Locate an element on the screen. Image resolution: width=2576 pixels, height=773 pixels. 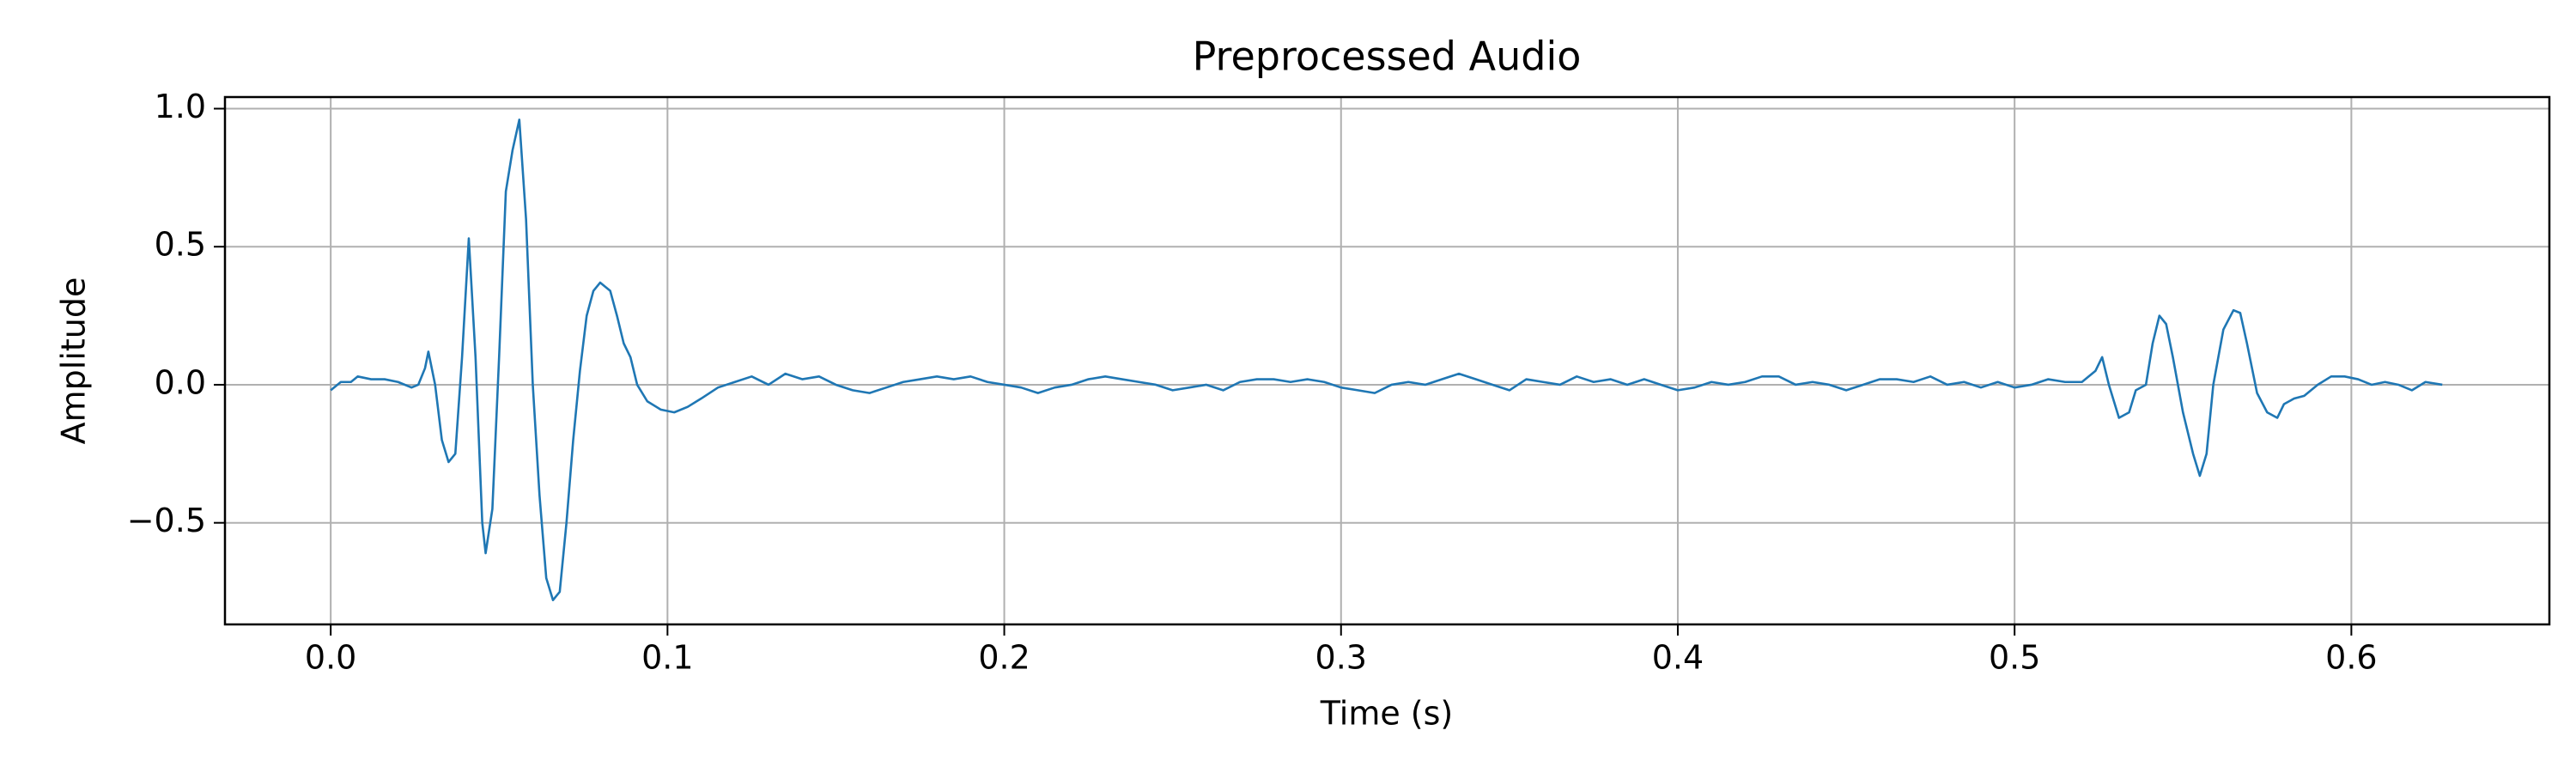
x-tick-label: 0.5 is located at coordinates (2014, 658).